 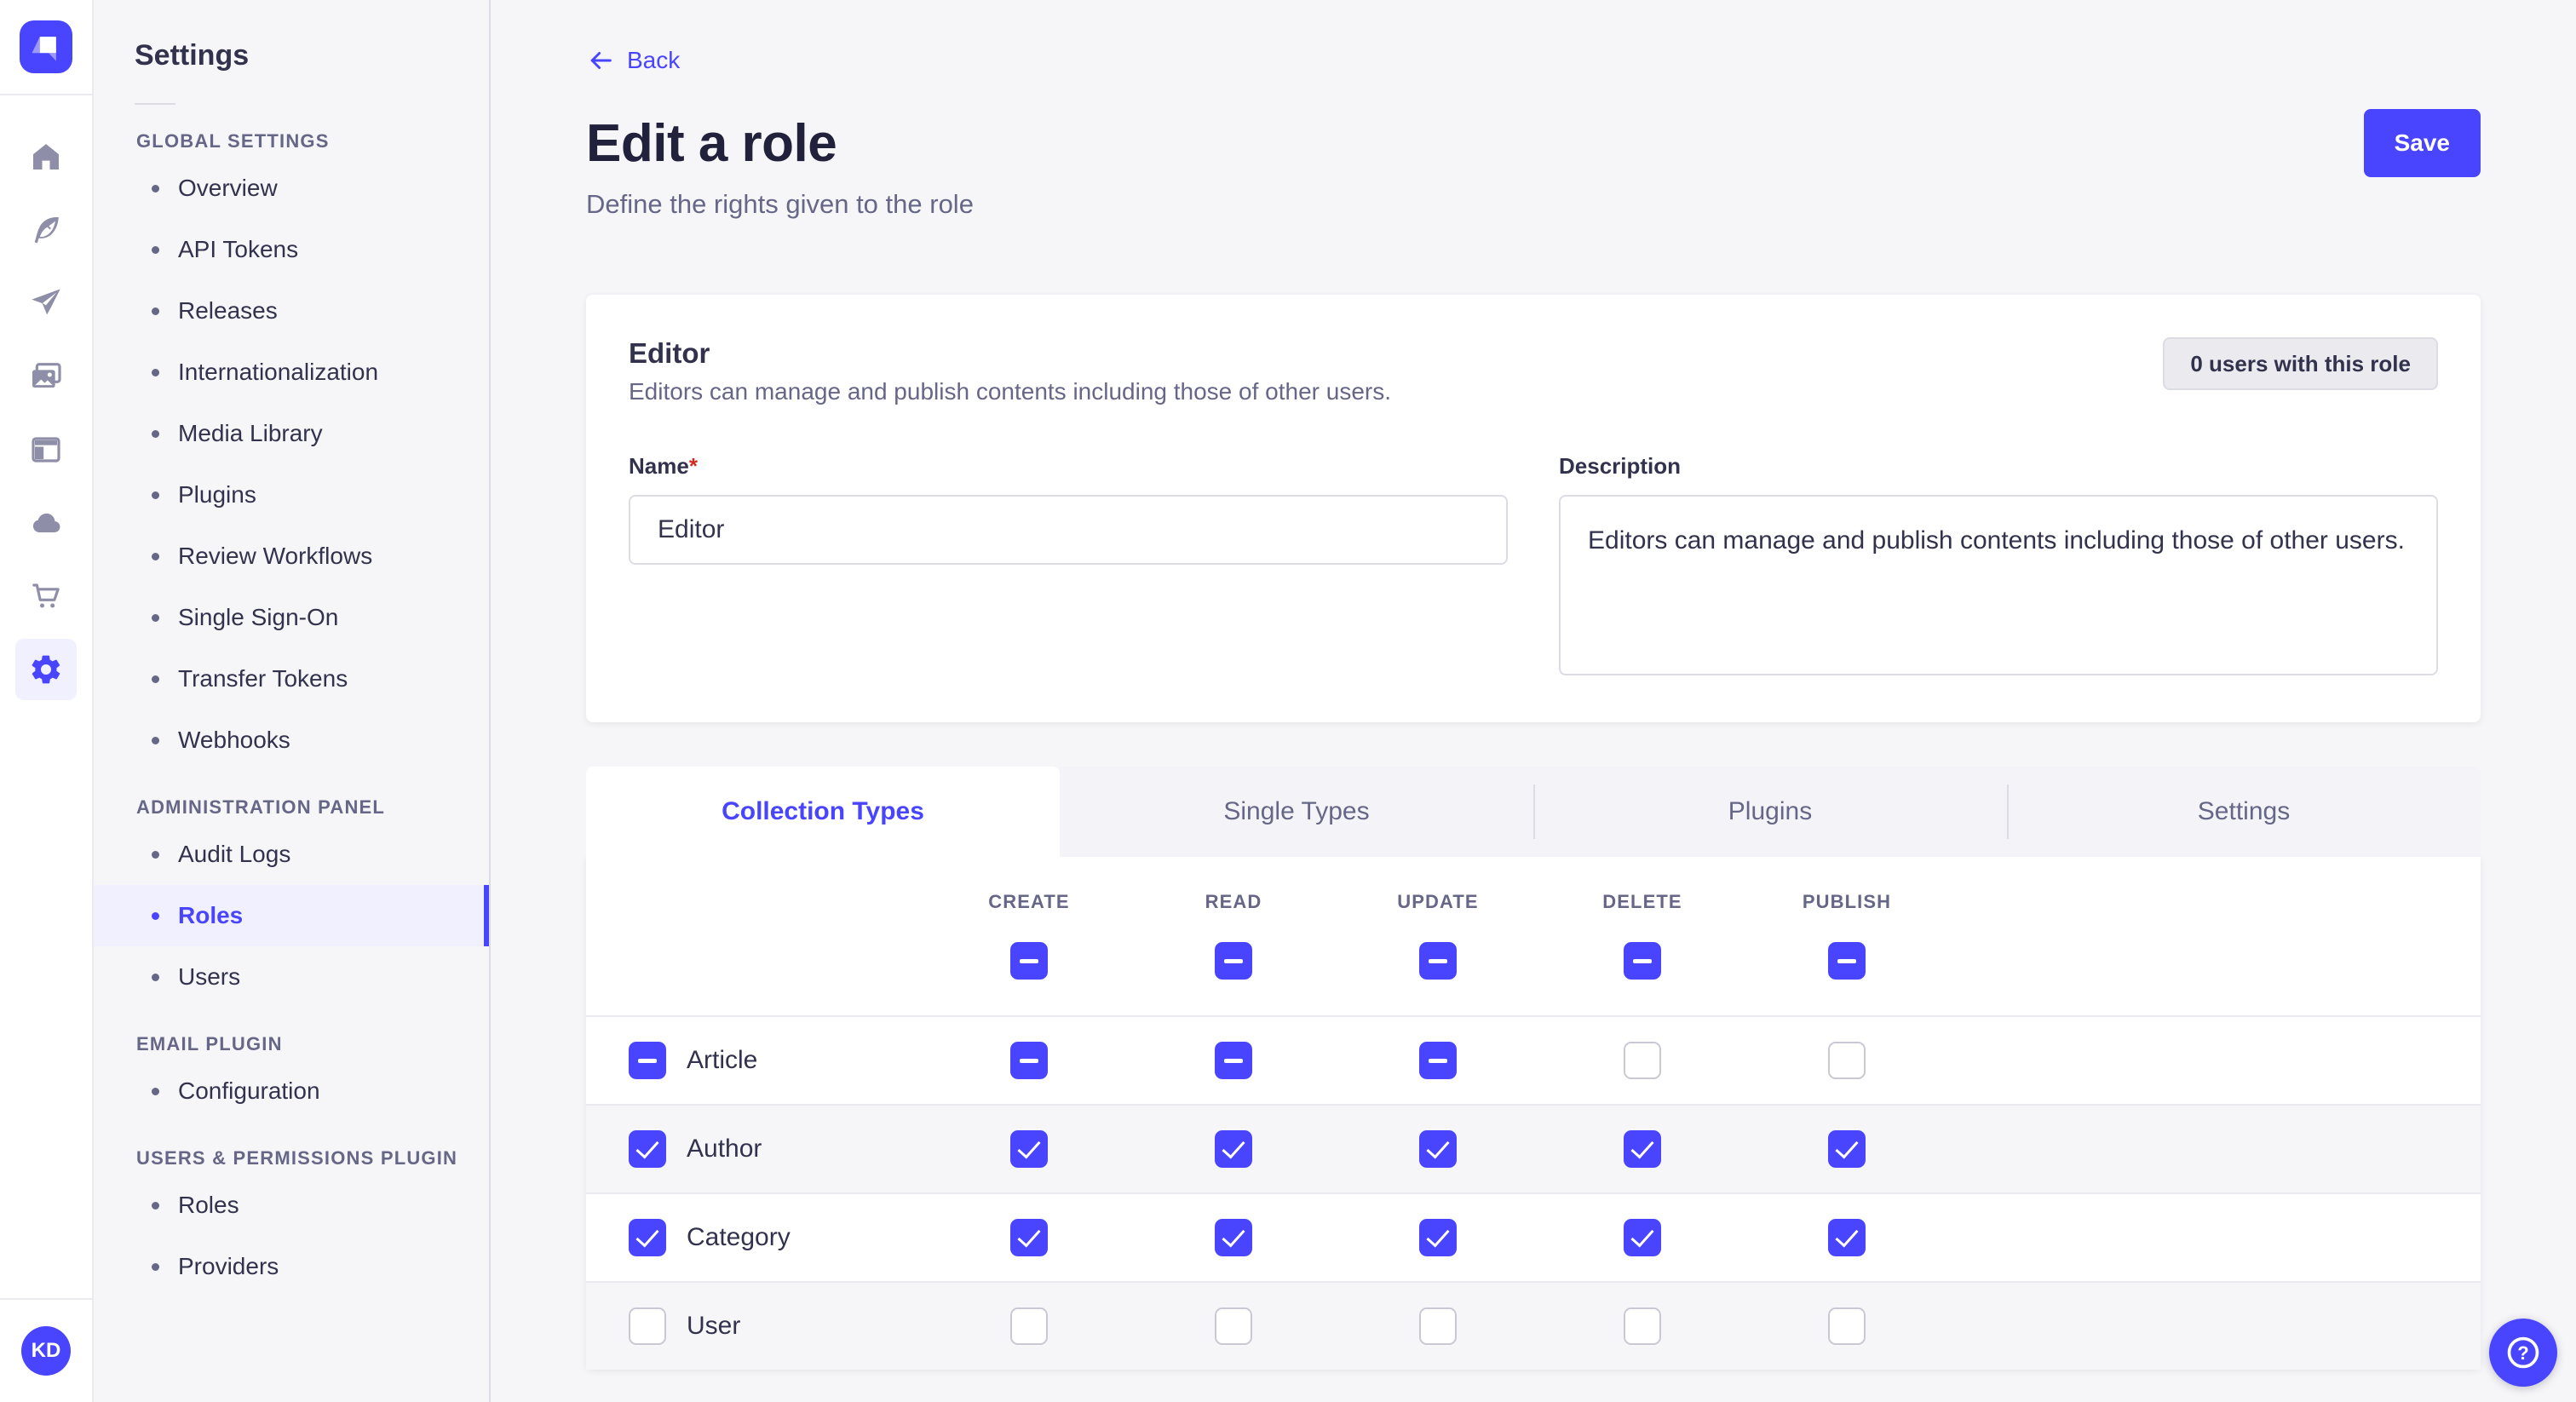 What do you see at coordinates (228, 188) in the screenshot?
I see `sidebar-item-label: Overview` at bounding box center [228, 188].